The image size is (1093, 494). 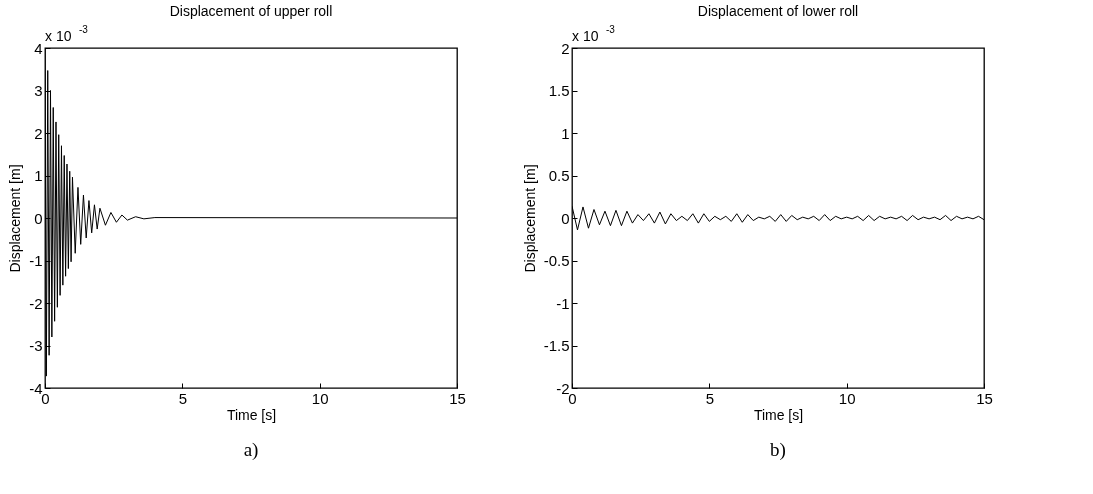 What do you see at coordinates (251, 450) in the screenshot?
I see `text: a)` at bounding box center [251, 450].